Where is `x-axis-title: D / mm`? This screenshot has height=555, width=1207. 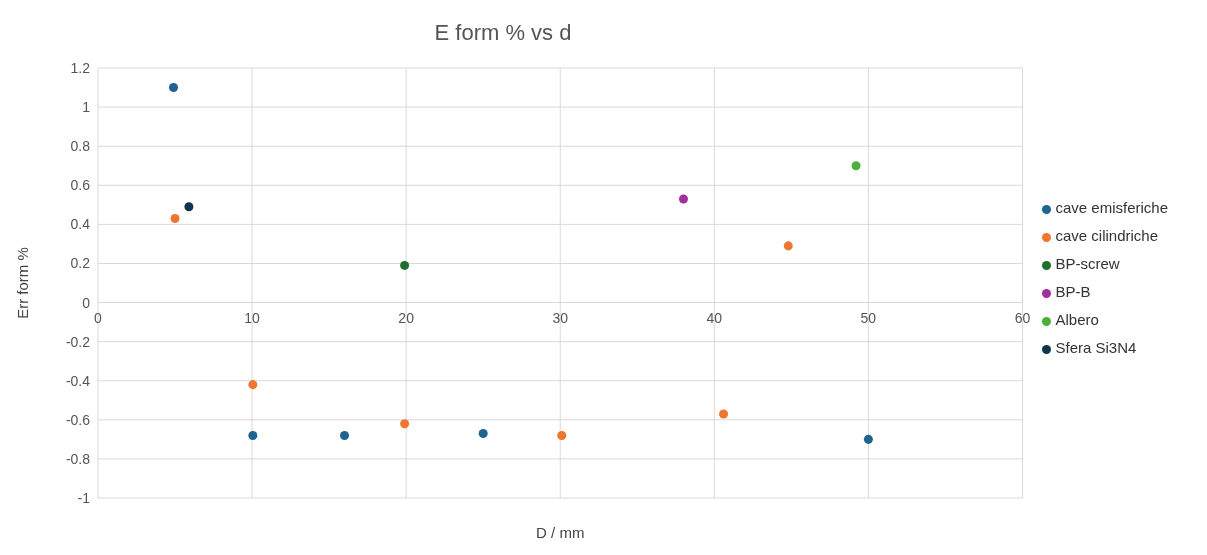 x-axis-title: D / mm is located at coordinates (560, 532).